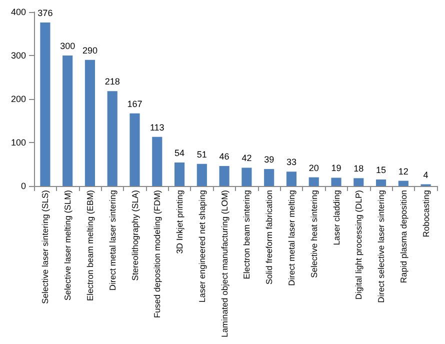 The image size is (445, 344). Describe the element at coordinates (291, 238) in the screenshot. I see `x-tick-label: Direct metal laser melting` at that location.